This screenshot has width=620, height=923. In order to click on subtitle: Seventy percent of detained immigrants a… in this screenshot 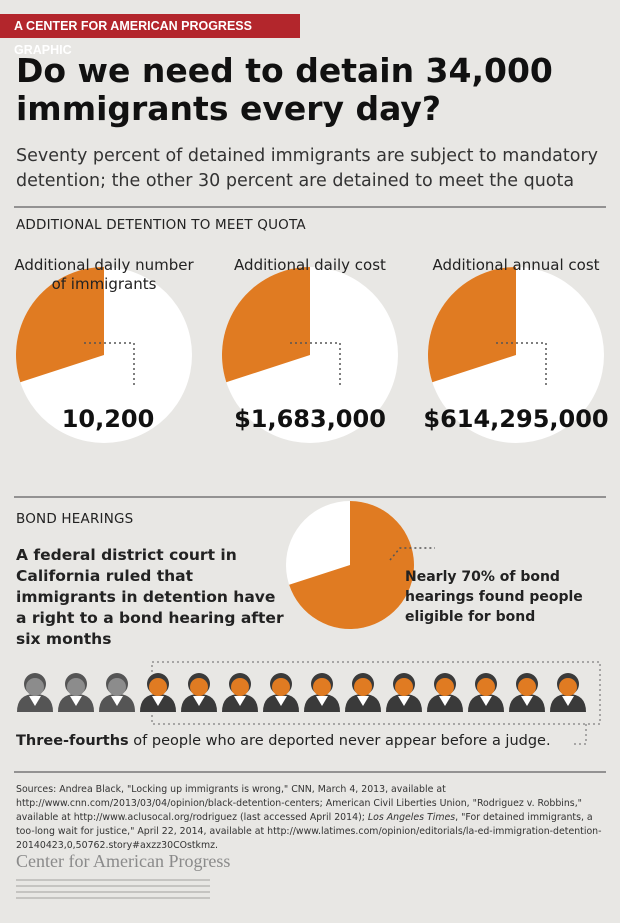, I will do `click(307, 168)`.